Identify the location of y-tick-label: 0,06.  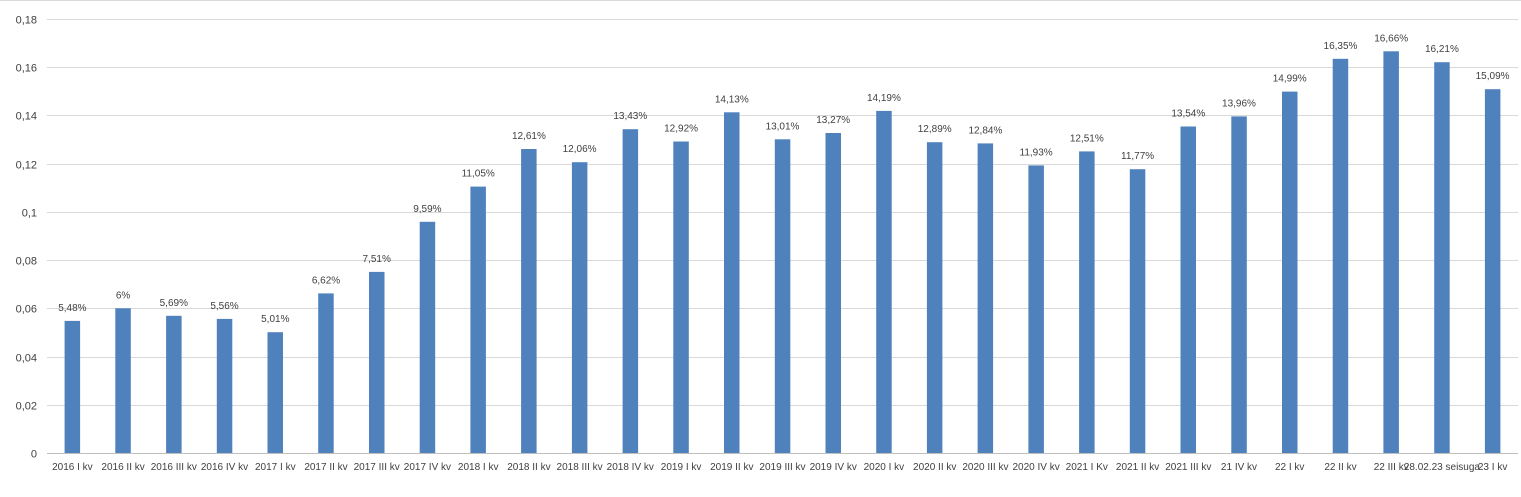
(26, 310).